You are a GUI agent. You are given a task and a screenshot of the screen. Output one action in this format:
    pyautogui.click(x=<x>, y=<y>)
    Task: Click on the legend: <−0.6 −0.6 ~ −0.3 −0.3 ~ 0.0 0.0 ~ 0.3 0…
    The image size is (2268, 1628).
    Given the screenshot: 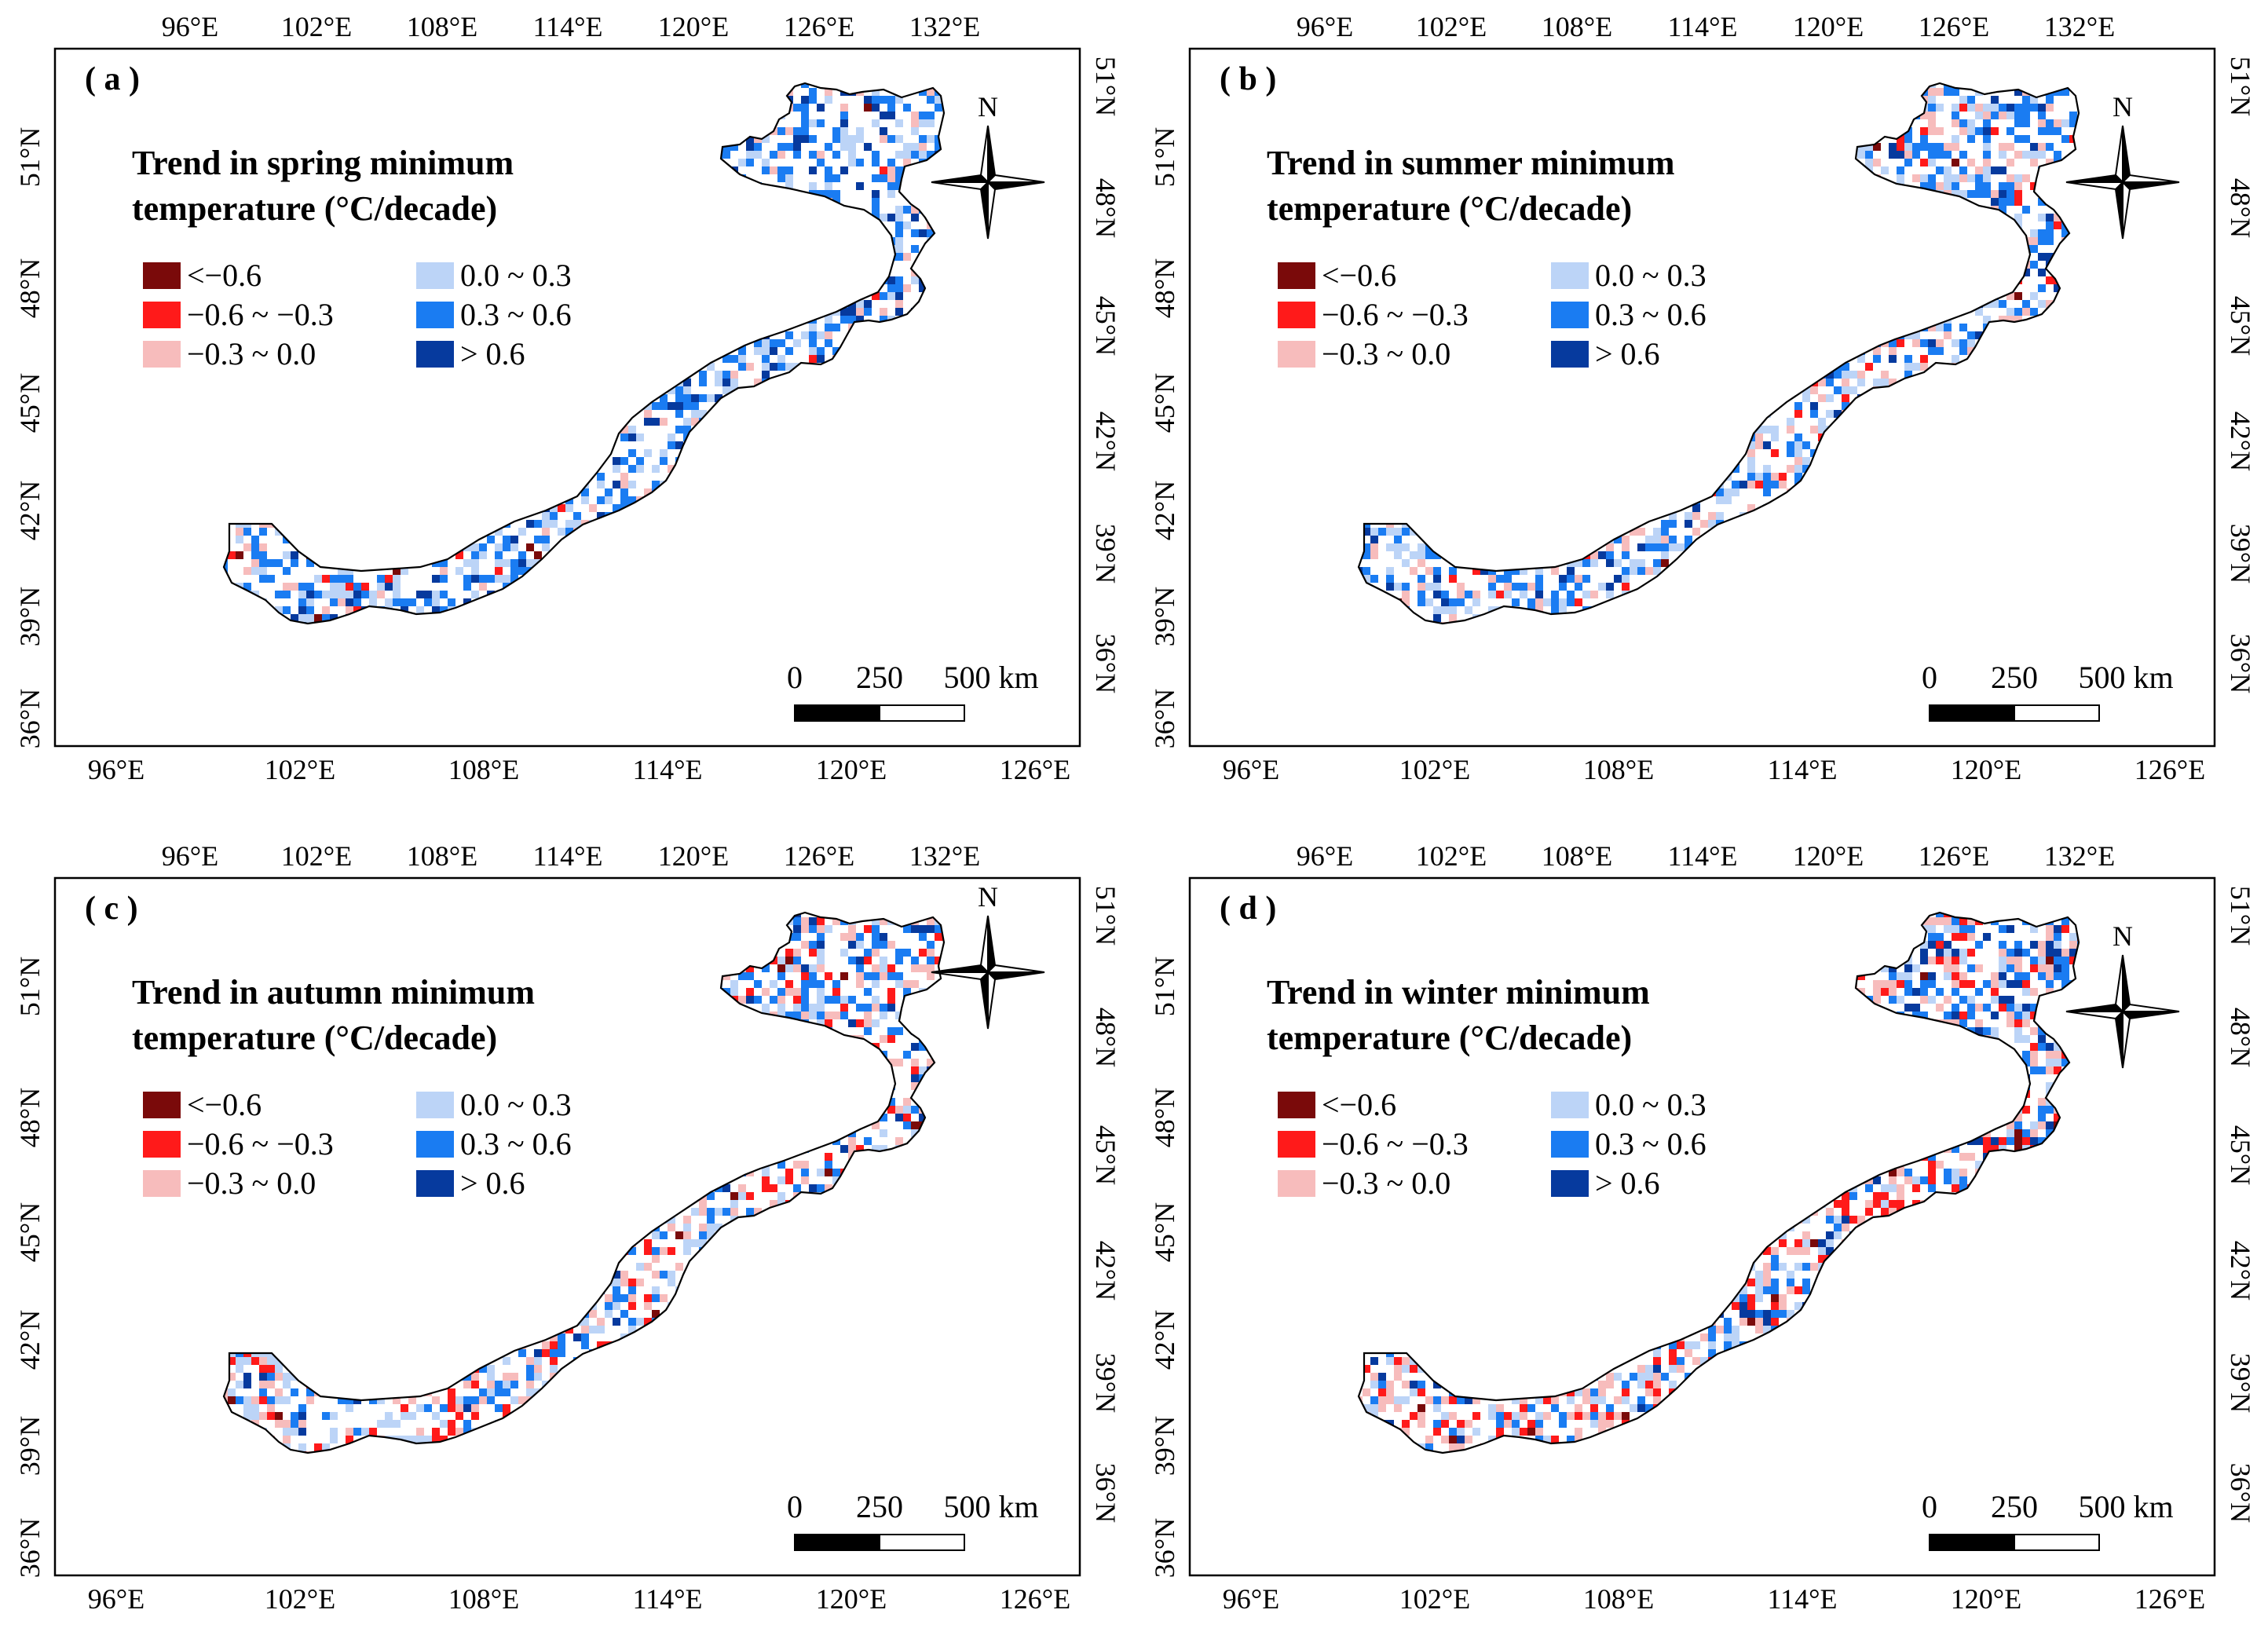 What is the action you would take?
    pyautogui.click(x=358, y=314)
    